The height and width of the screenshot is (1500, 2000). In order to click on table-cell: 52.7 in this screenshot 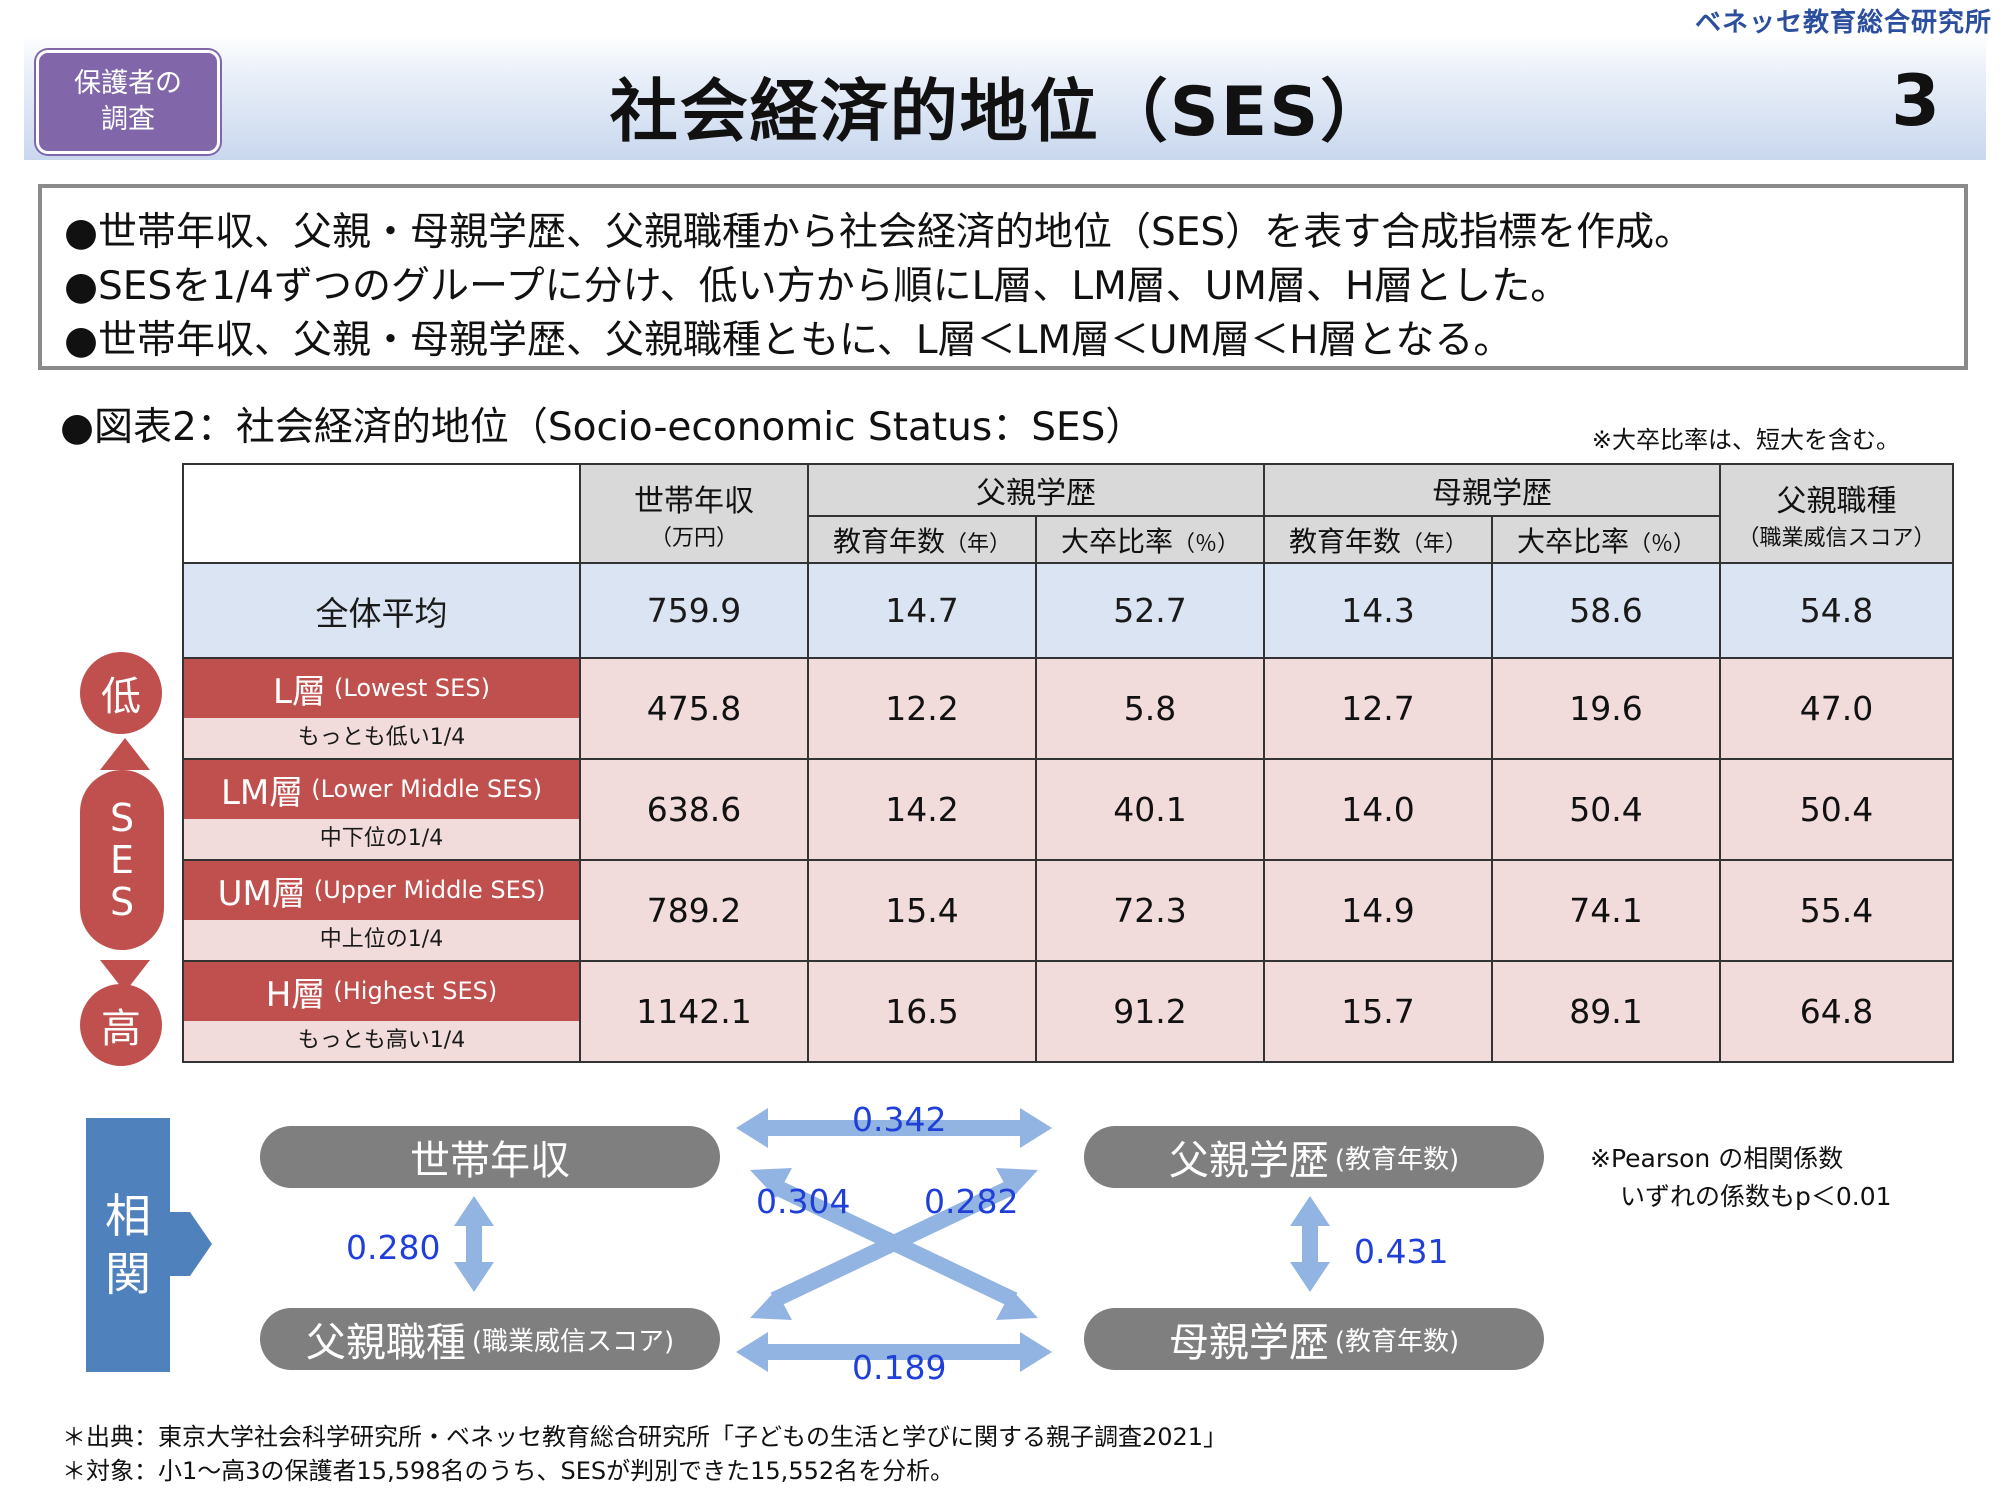, I will do `click(1150, 610)`.